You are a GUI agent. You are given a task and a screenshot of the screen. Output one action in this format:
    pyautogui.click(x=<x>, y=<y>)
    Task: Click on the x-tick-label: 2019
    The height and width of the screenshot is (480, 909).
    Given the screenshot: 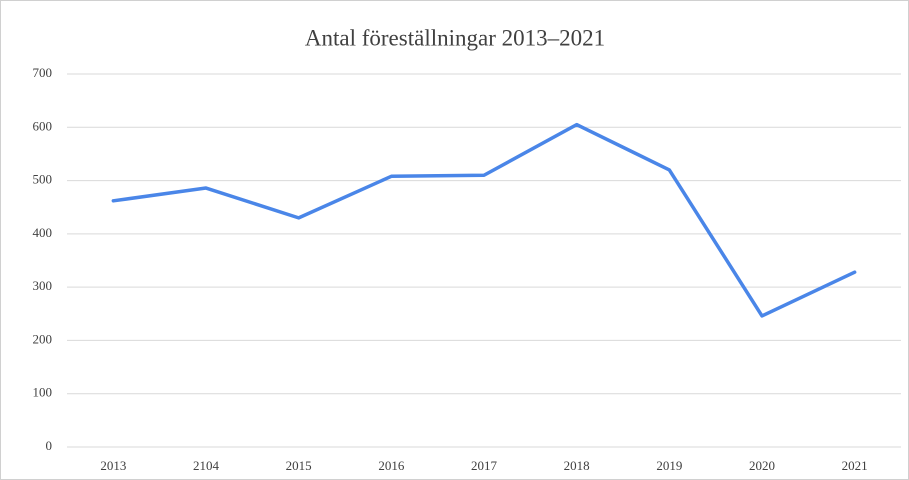 What is the action you would take?
    pyautogui.click(x=669, y=465)
    